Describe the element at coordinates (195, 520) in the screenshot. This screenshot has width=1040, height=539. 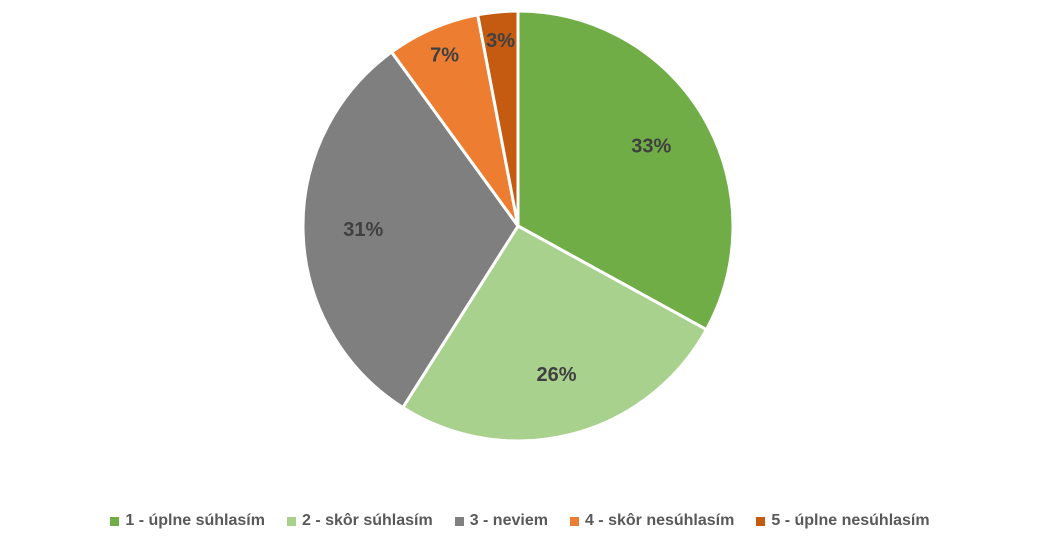
I see `legend-label: 1 - úplne súhlasím` at that location.